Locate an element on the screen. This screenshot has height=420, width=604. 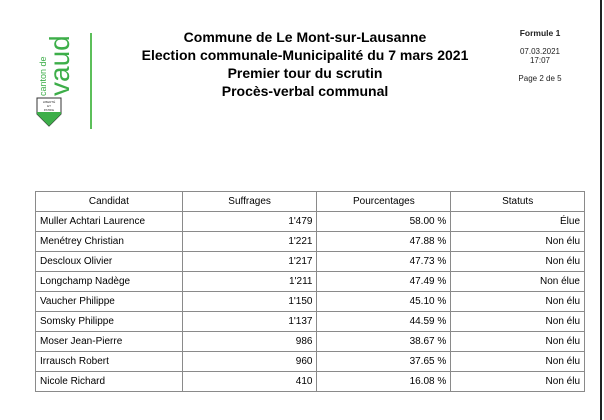
table-row: Nicole Richard 410 16.08 % Non élu is located at coordinates (310, 381).